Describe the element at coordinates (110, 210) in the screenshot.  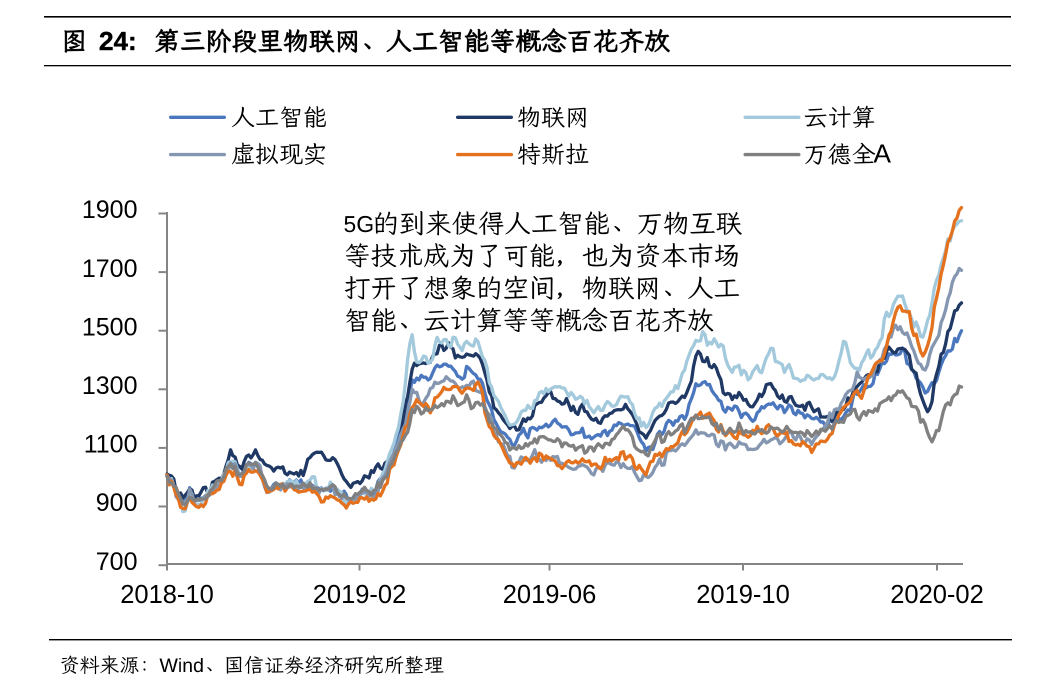
I see `svg-text: 1900` at that location.